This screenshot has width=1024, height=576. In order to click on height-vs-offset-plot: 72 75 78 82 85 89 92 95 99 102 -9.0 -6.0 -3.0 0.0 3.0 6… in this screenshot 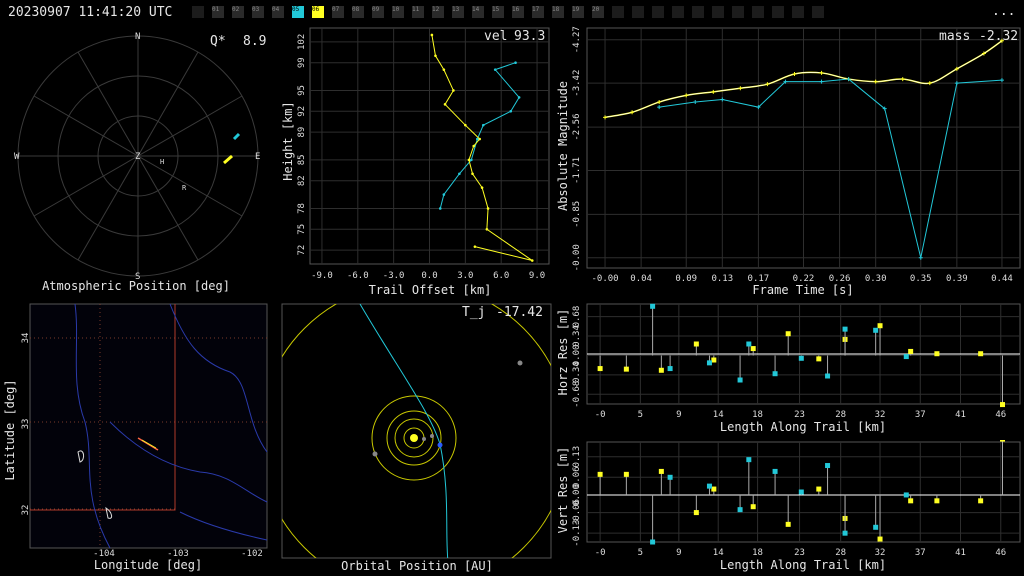, I will do `click(415, 162)`.